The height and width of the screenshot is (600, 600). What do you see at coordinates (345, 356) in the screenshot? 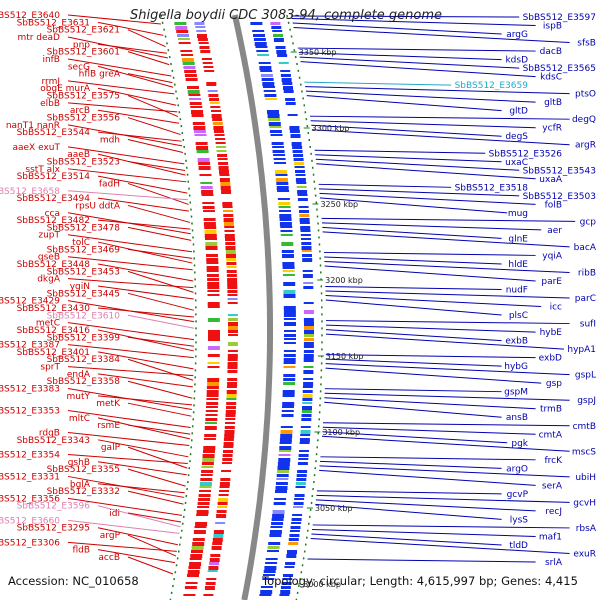
I see `tick-label: 3150 kbp` at bounding box center [345, 356].